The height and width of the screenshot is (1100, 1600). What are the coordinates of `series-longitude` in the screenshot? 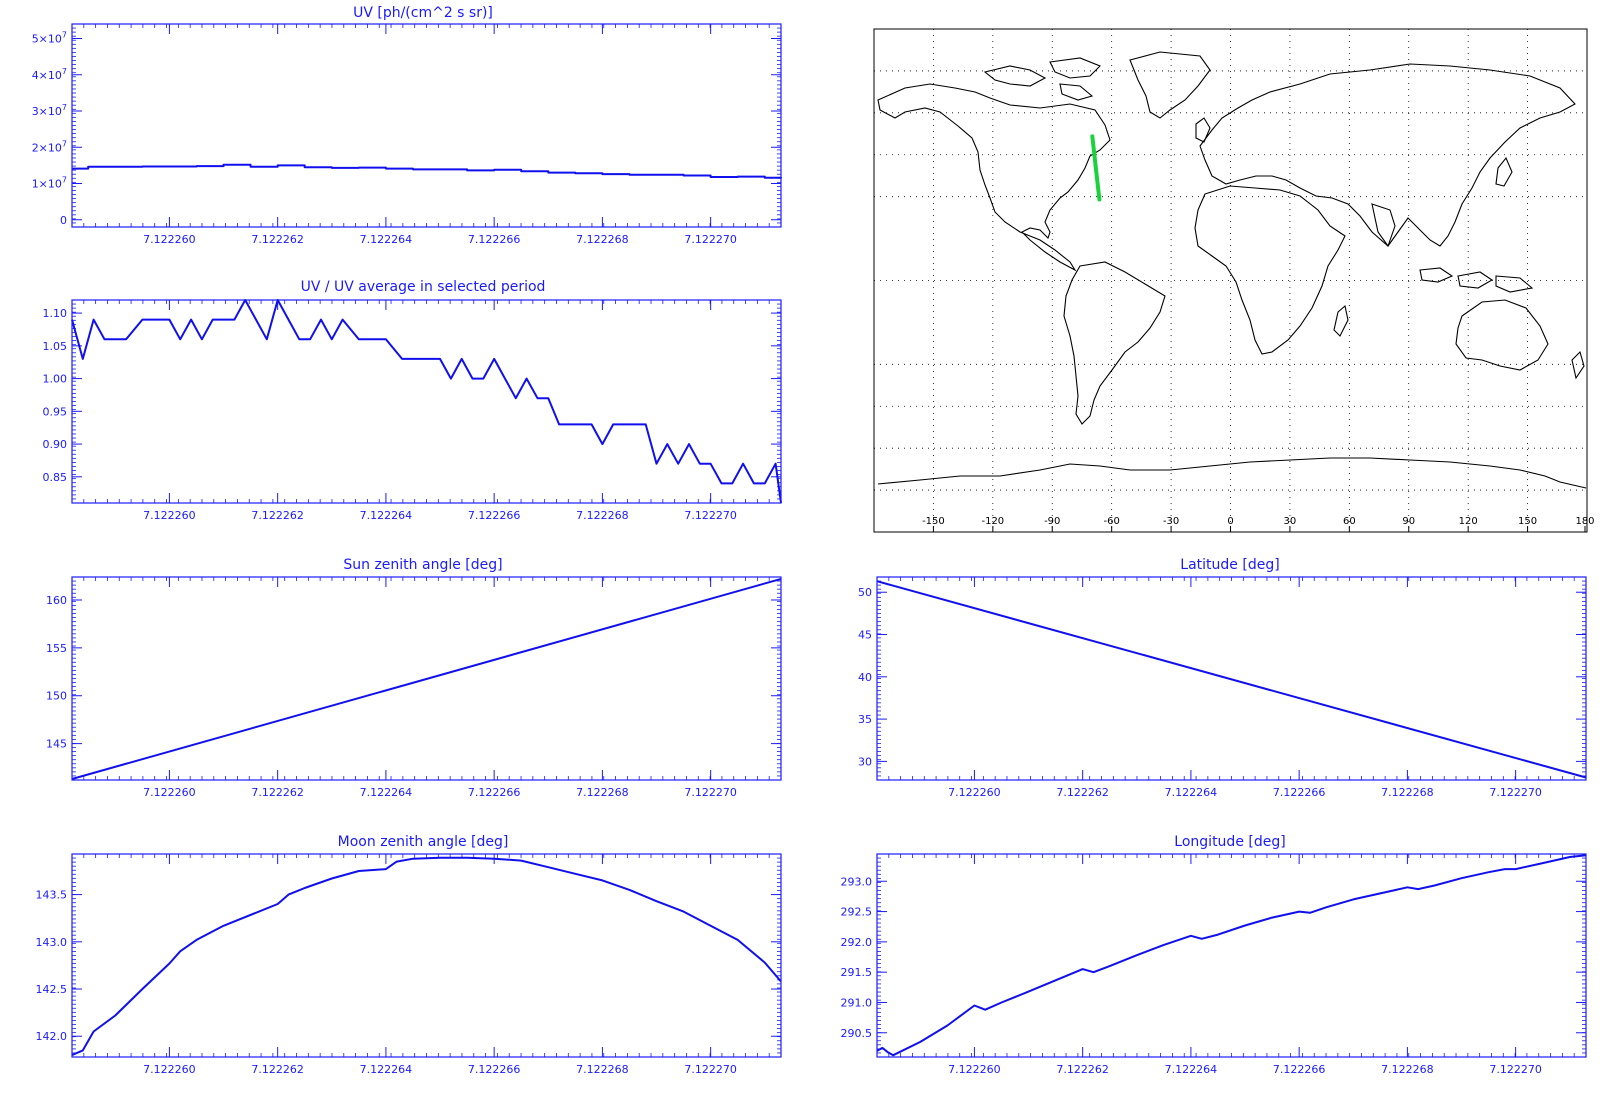 It's located at (1231, 955).